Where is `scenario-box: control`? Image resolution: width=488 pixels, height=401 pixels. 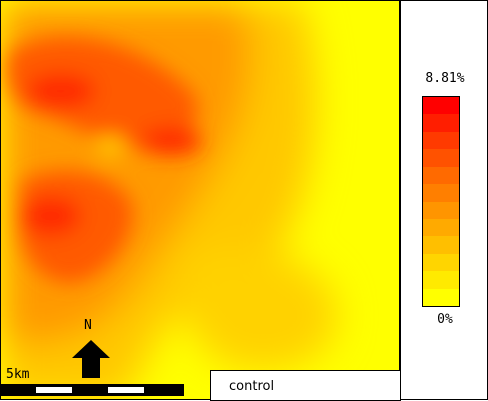 scenario-box: control is located at coordinates (305, 385).